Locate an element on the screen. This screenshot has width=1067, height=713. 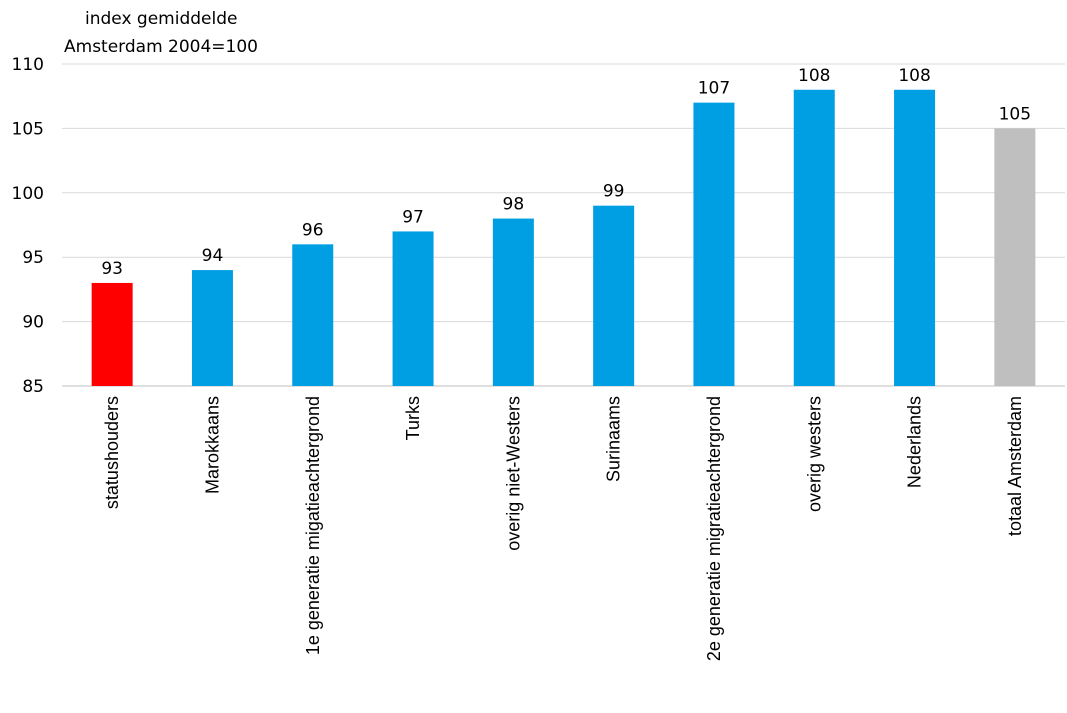
y-axis-ticks: 85 90 95 100 105 110 is located at coordinates (28, 226).